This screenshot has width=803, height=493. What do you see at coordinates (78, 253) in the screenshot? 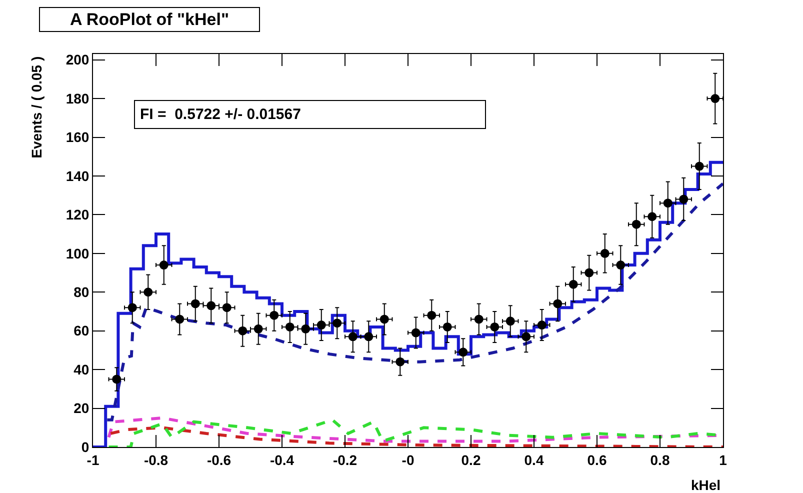
I see `y-tick-label: 100` at bounding box center [78, 253].